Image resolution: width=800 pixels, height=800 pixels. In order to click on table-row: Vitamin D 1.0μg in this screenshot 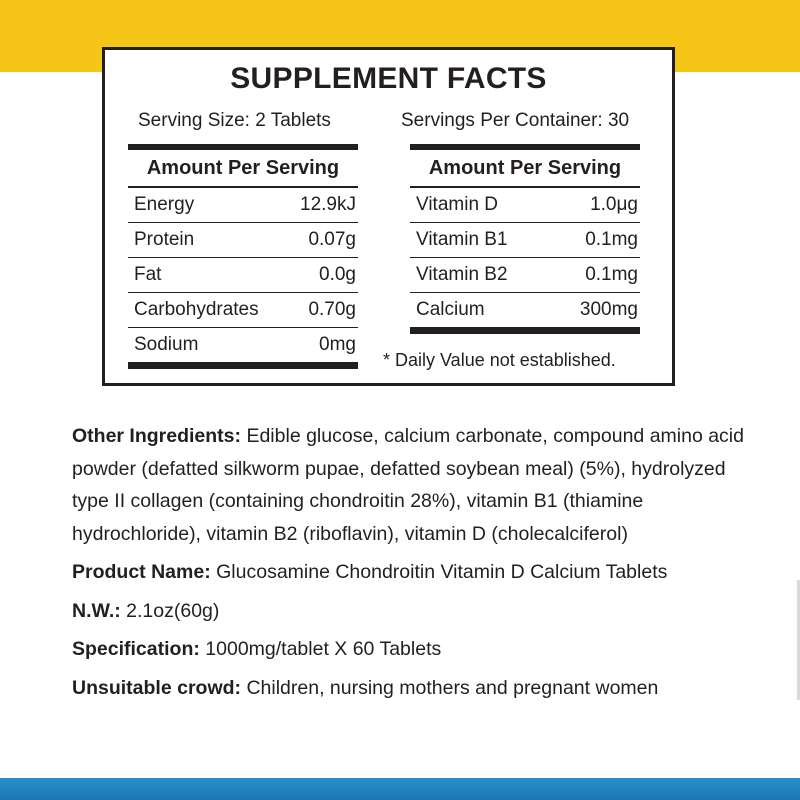, I will do `click(525, 205)`.